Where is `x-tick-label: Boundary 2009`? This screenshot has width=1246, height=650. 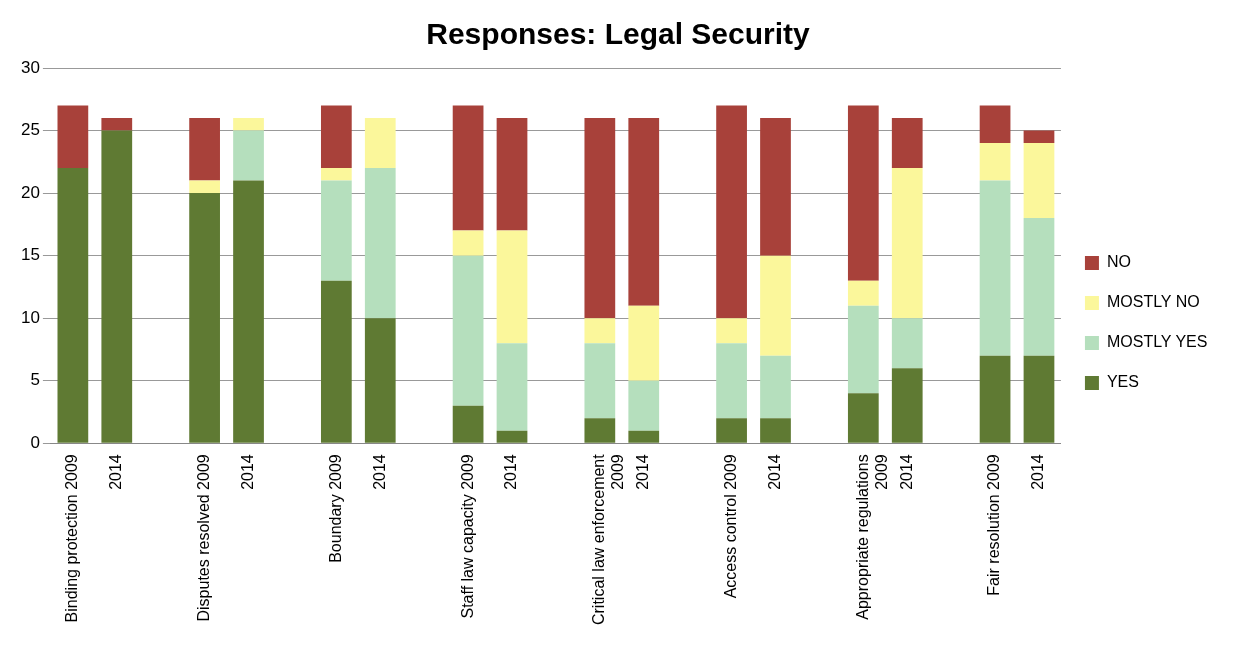 x-tick-label: Boundary 2009 is located at coordinates (335, 508).